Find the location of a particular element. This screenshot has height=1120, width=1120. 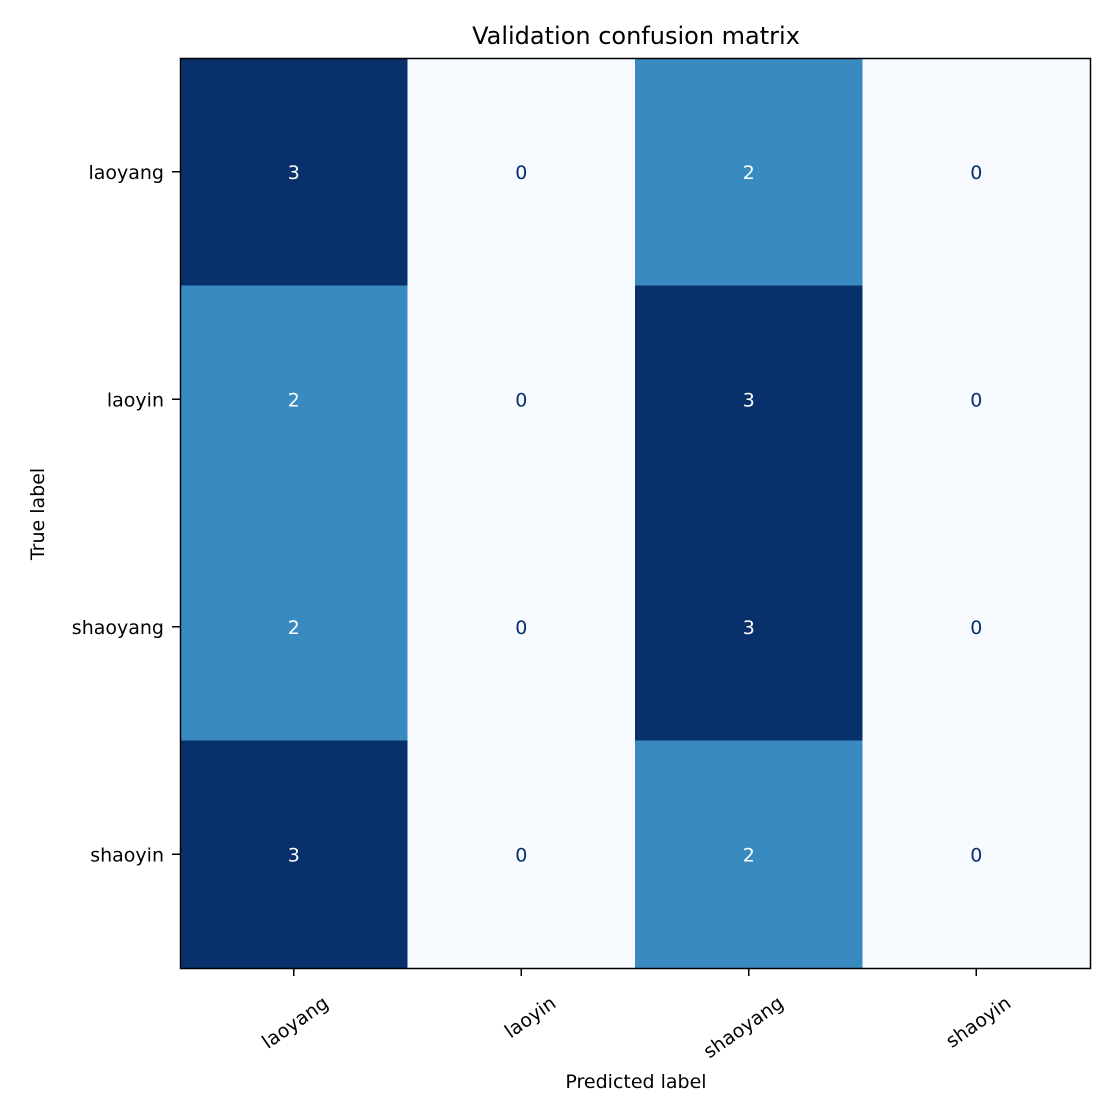

cell-value-r3-c3: 0 is located at coordinates (976, 855).